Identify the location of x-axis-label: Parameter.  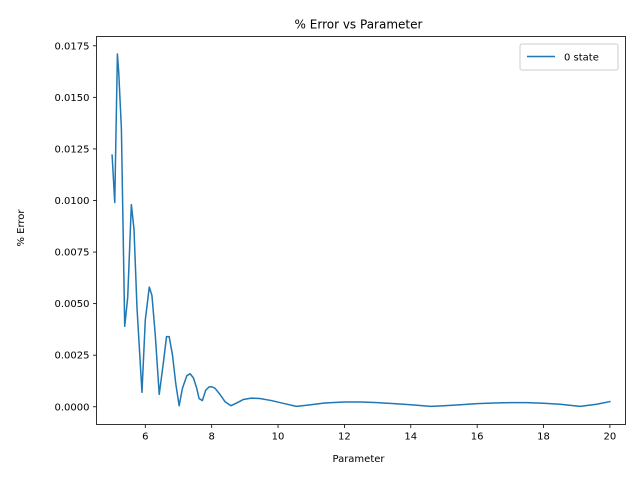
(358, 459).